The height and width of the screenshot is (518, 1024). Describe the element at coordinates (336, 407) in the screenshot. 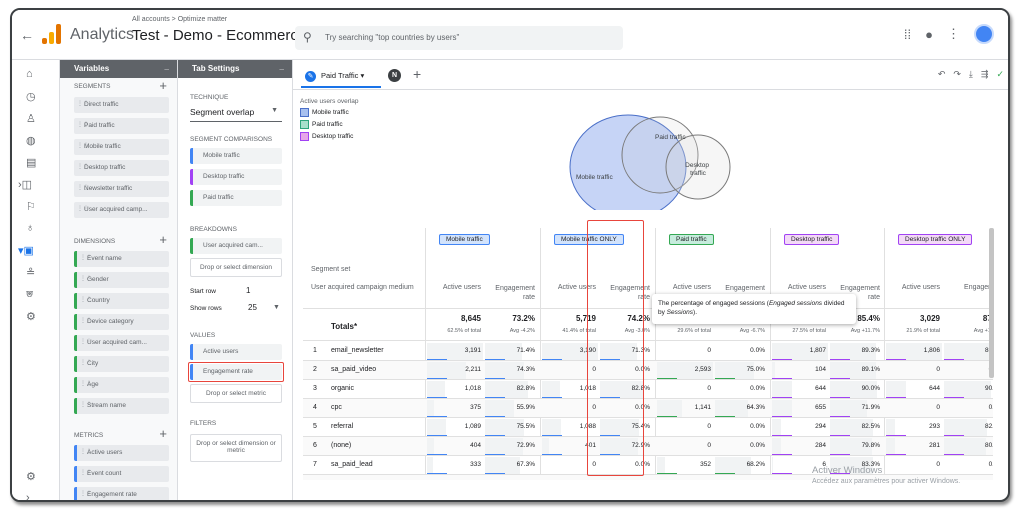

I see `row-dimension-value: cpc` at that location.